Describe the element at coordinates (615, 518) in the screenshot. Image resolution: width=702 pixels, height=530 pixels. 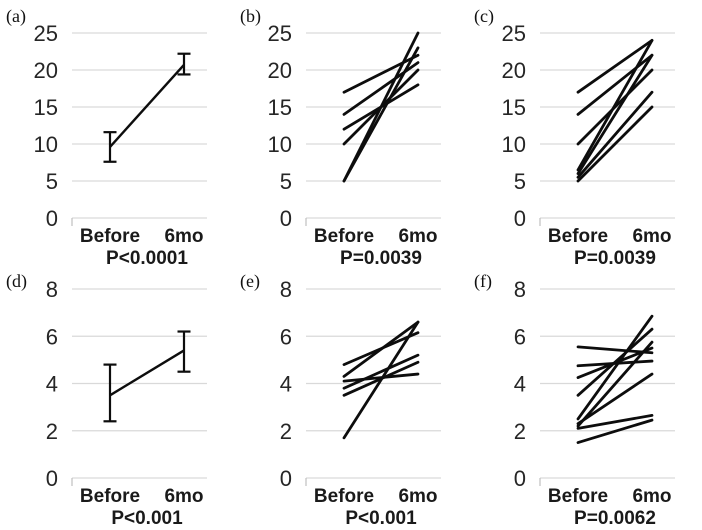
I see `p-value-label: P=0.0062` at that location.